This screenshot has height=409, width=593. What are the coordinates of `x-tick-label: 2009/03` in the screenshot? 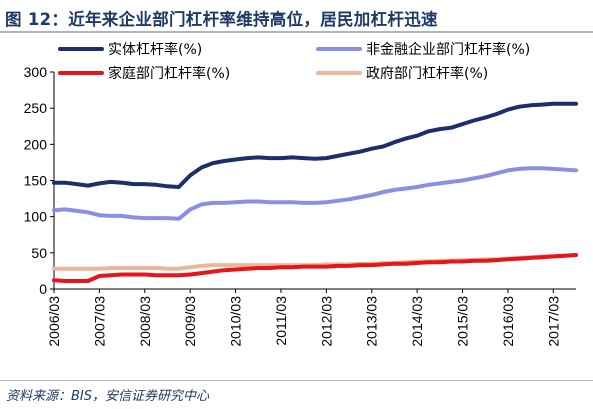 It's located at (190, 321).